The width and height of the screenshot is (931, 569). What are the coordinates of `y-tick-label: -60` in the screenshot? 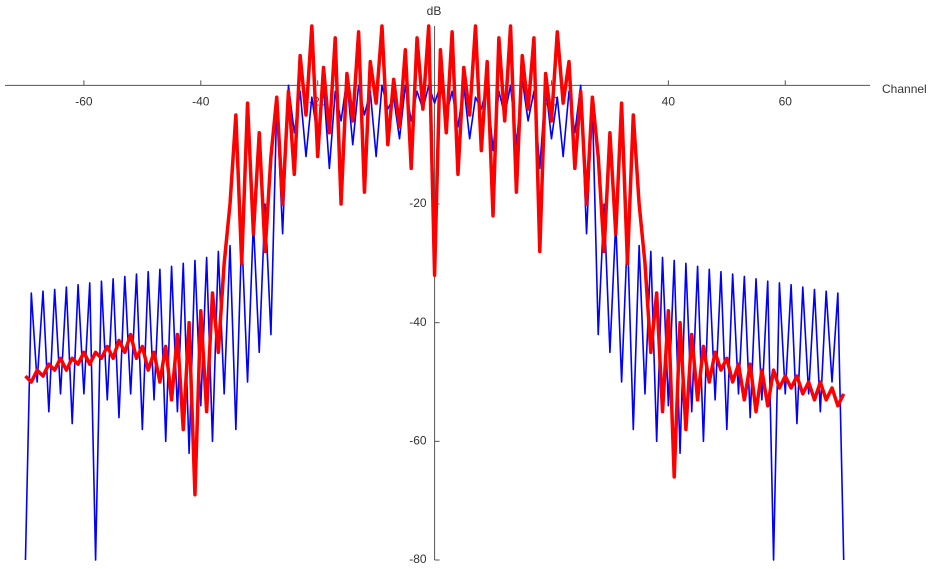 It's located at (418, 441).